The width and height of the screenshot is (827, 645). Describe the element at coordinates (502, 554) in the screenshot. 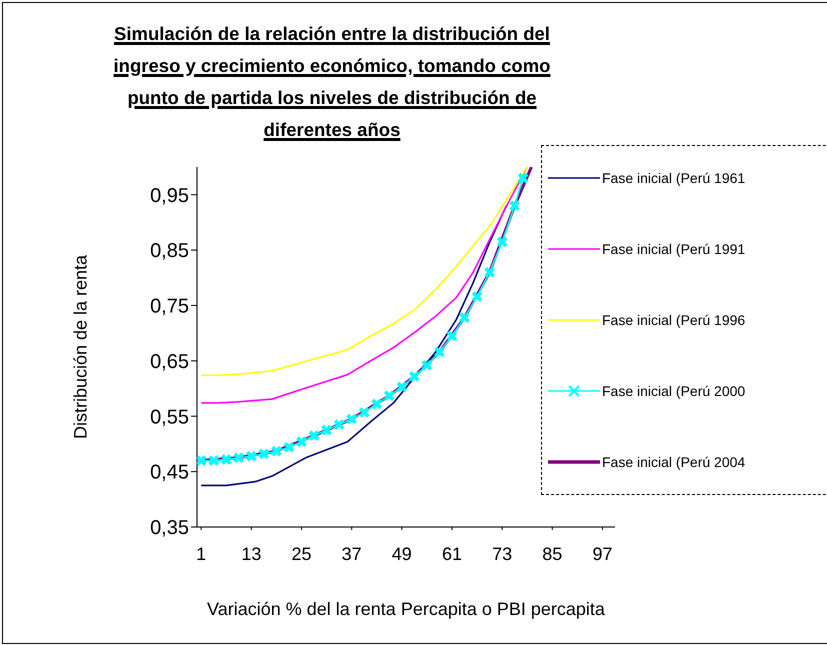

I see `x-tick-label: 73` at that location.